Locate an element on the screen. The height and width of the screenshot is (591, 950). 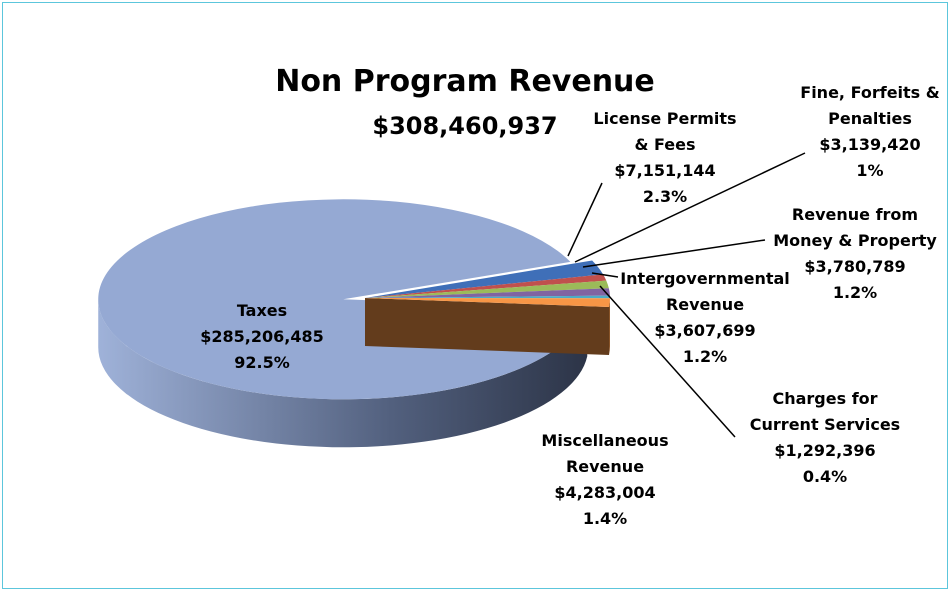
label-name: Revenue from Money & Property is located at coordinates (855, 227).